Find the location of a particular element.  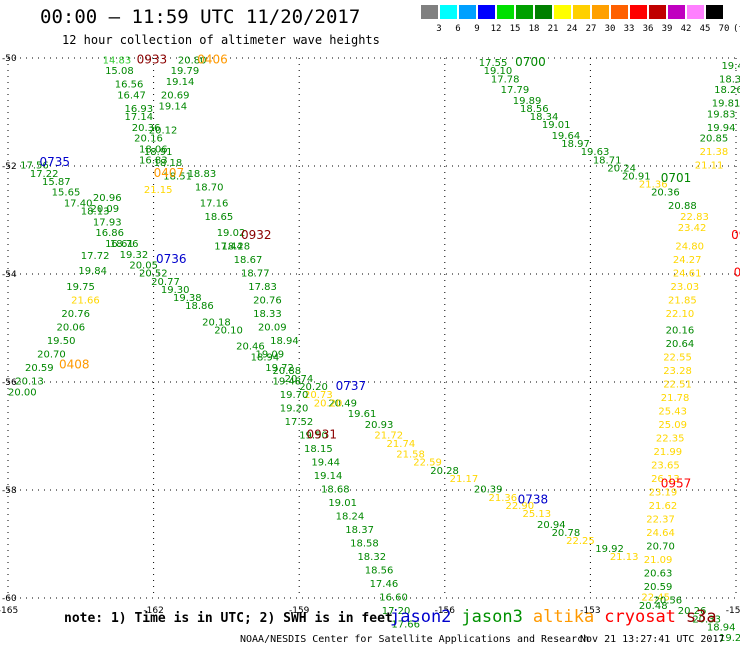

scale-label: 24 is located at coordinates (572, 29).